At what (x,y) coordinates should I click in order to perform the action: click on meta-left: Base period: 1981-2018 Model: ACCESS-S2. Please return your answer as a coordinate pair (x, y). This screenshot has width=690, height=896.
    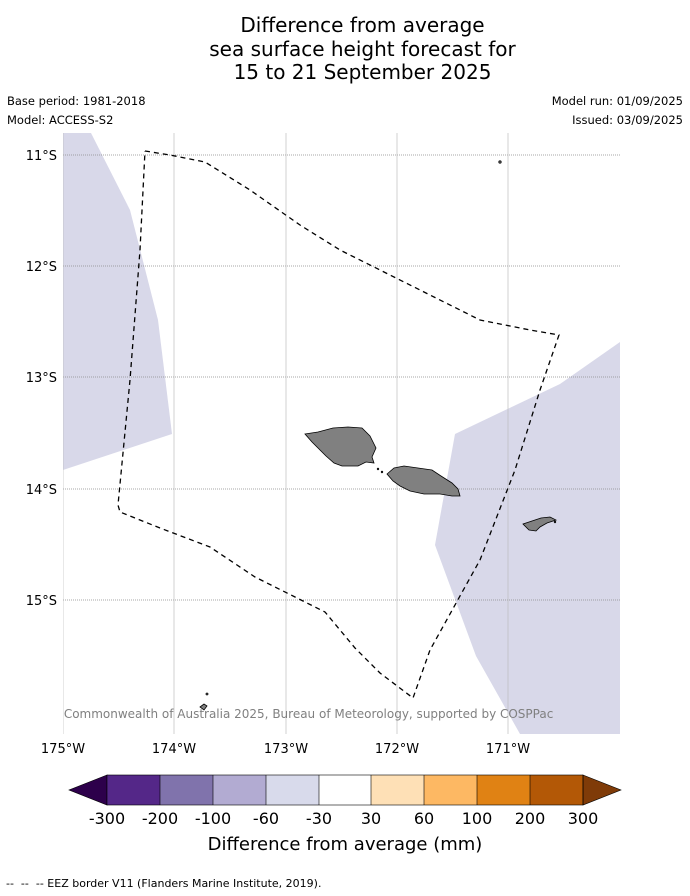
    Looking at the image, I should click on (76, 113).